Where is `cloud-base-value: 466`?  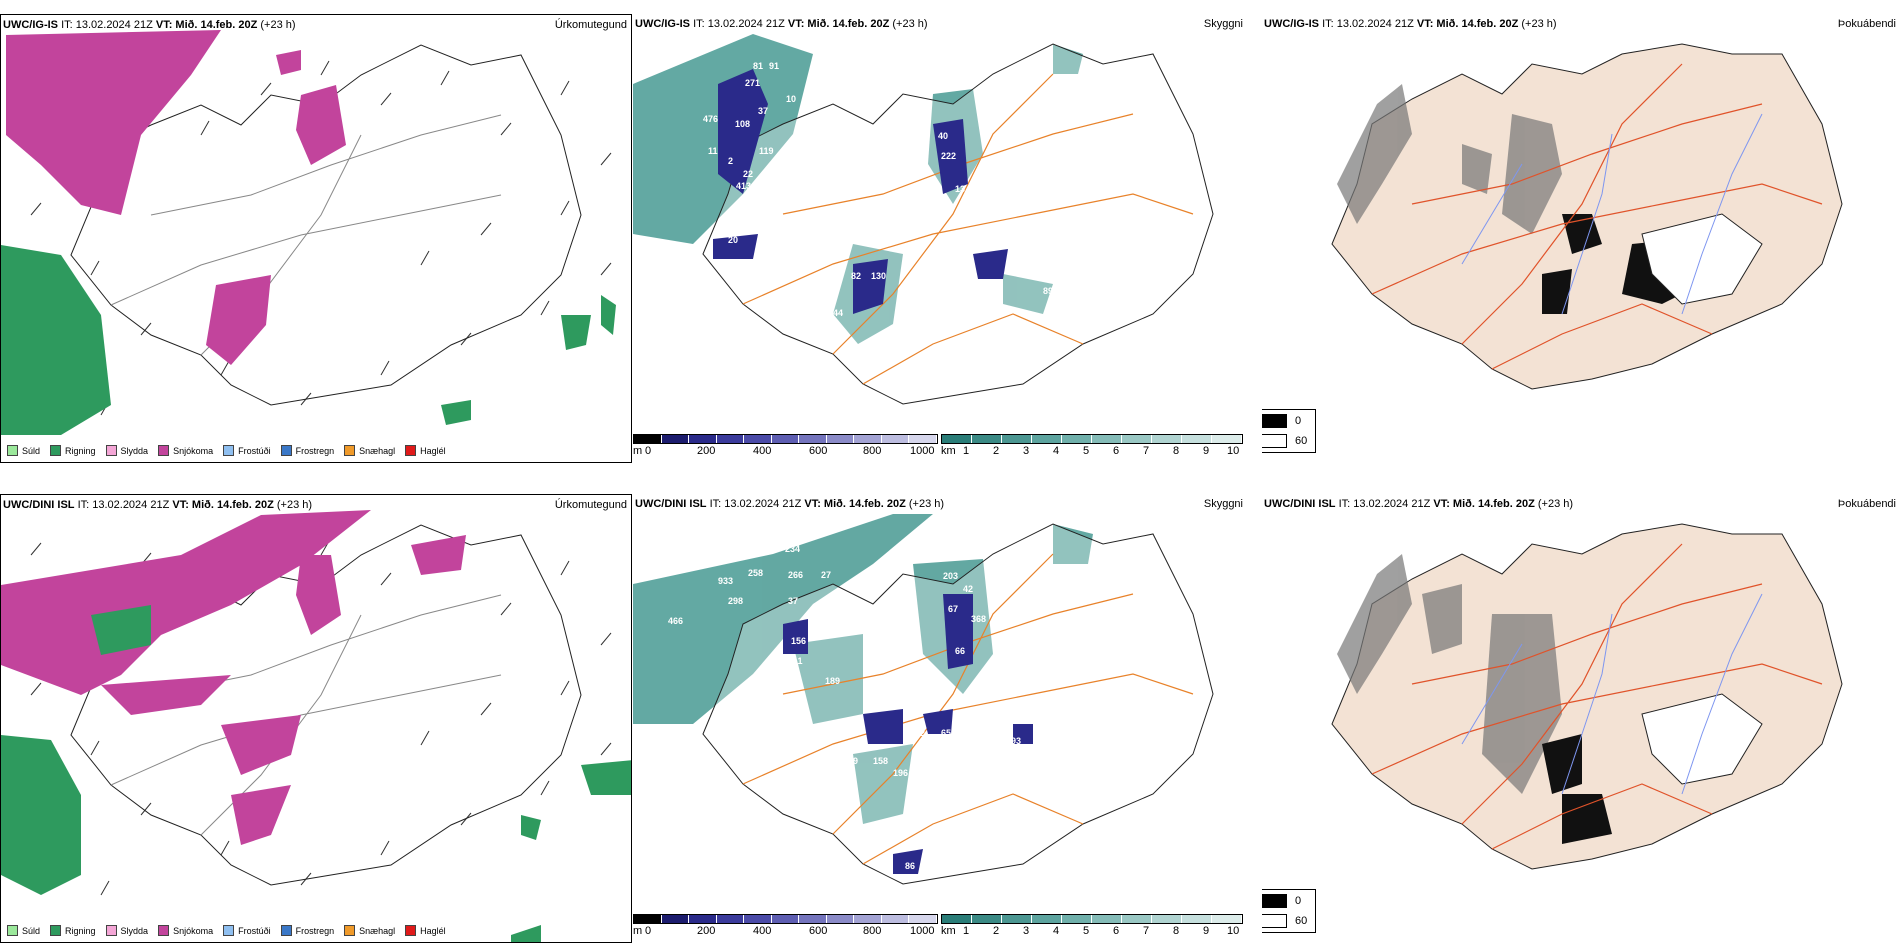 cloud-base-value: 466 is located at coordinates (675, 621).